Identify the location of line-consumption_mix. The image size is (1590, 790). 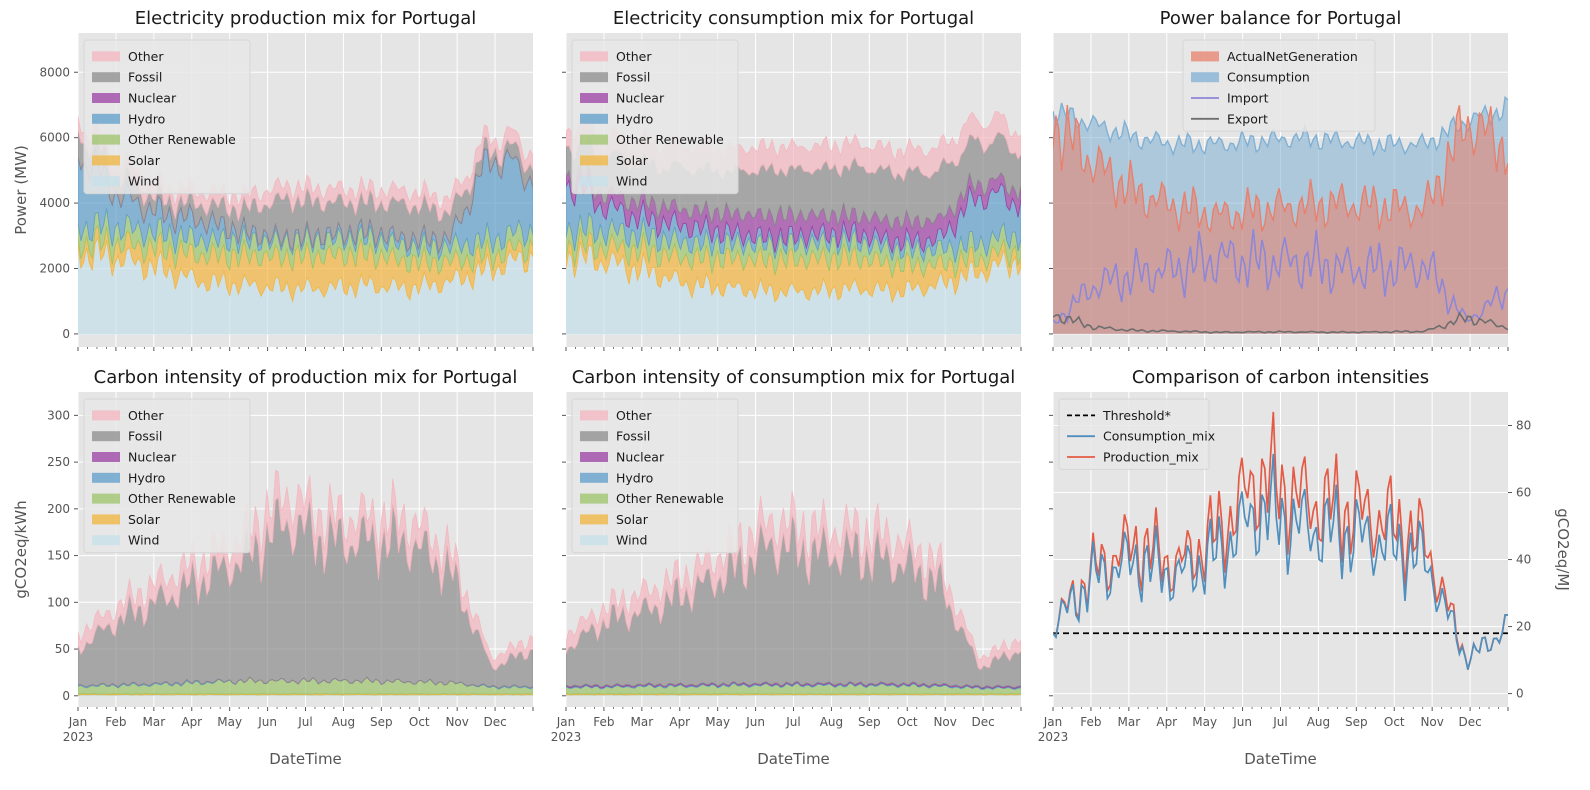
(1280, 561).